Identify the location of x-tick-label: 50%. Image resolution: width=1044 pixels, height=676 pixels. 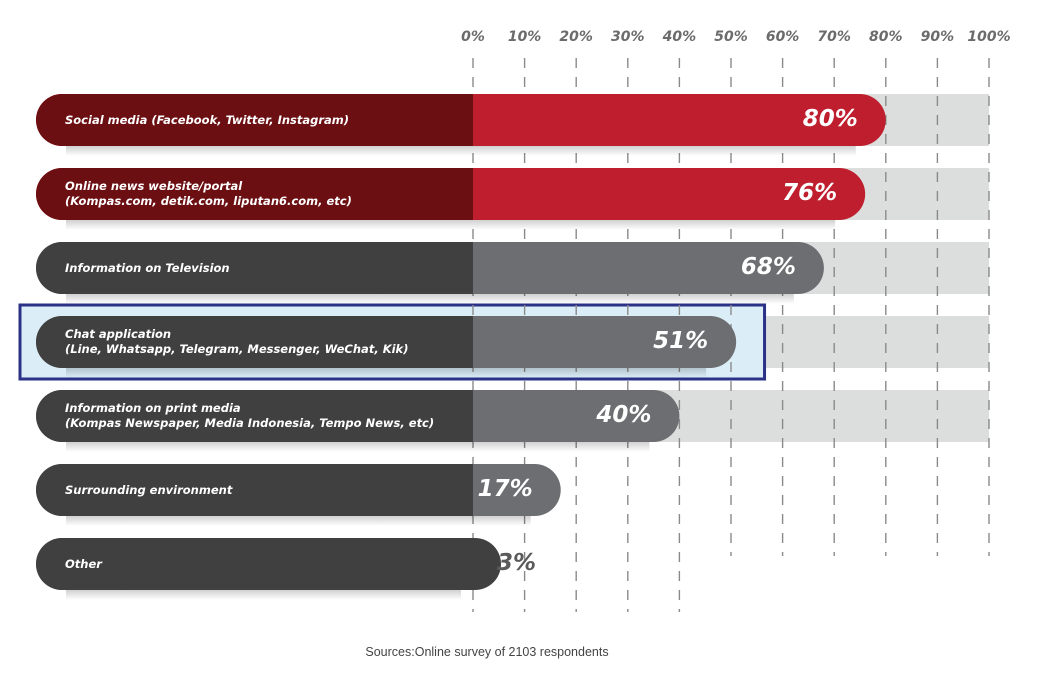
(731, 37).